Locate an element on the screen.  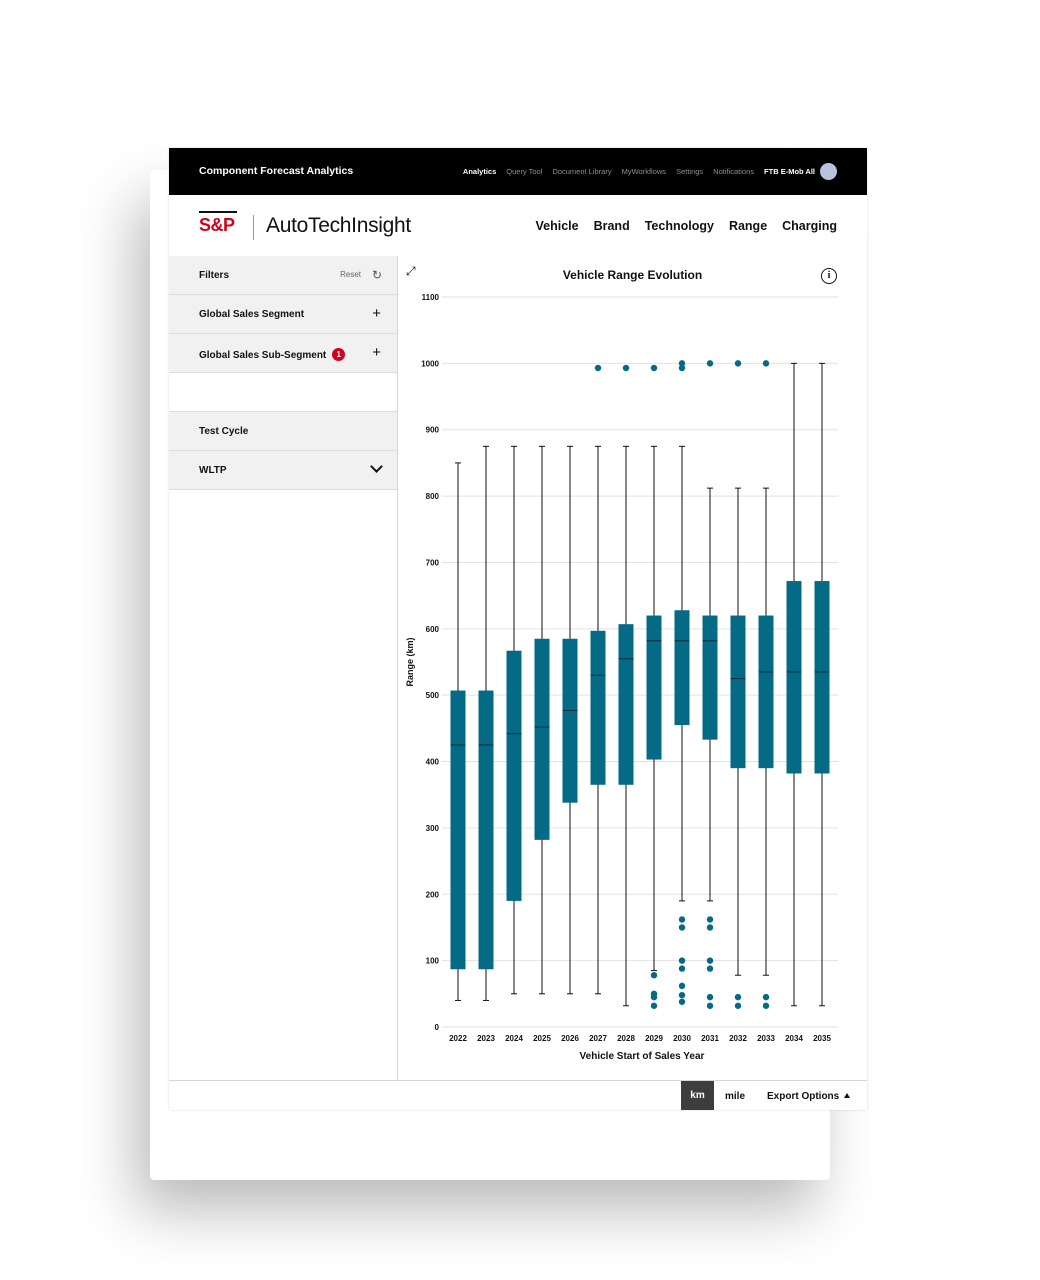
y-tick-label: 100 is located at coordinates (433, 961).